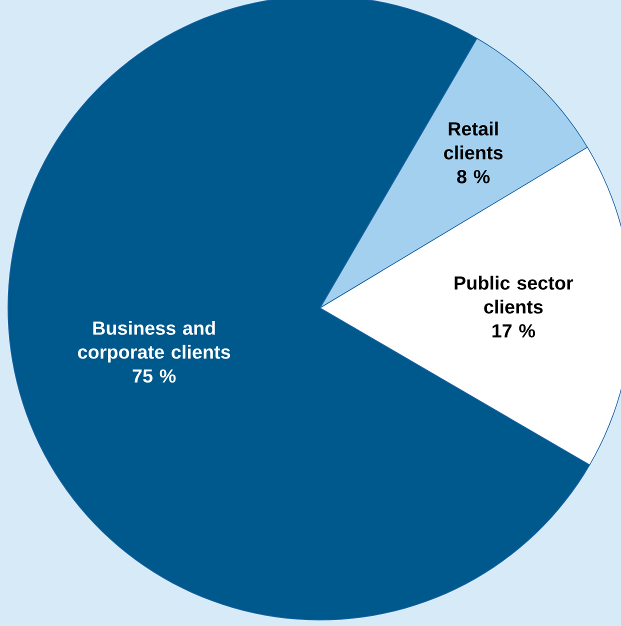 The image size is (621, 626). What do you see at coordinates (514, 295) in the screenshot?
I see `slice-label: Public sector clients` at bounding box center [514, 295].